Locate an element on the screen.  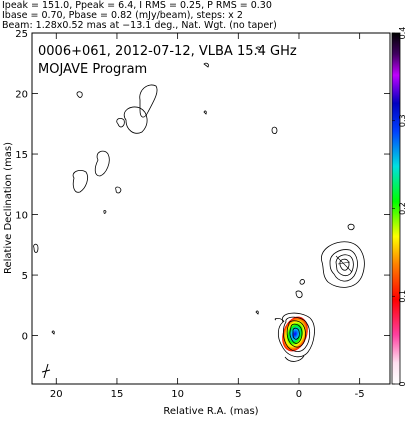
x-tick-label: -5 is located at coordinates (360, 394).